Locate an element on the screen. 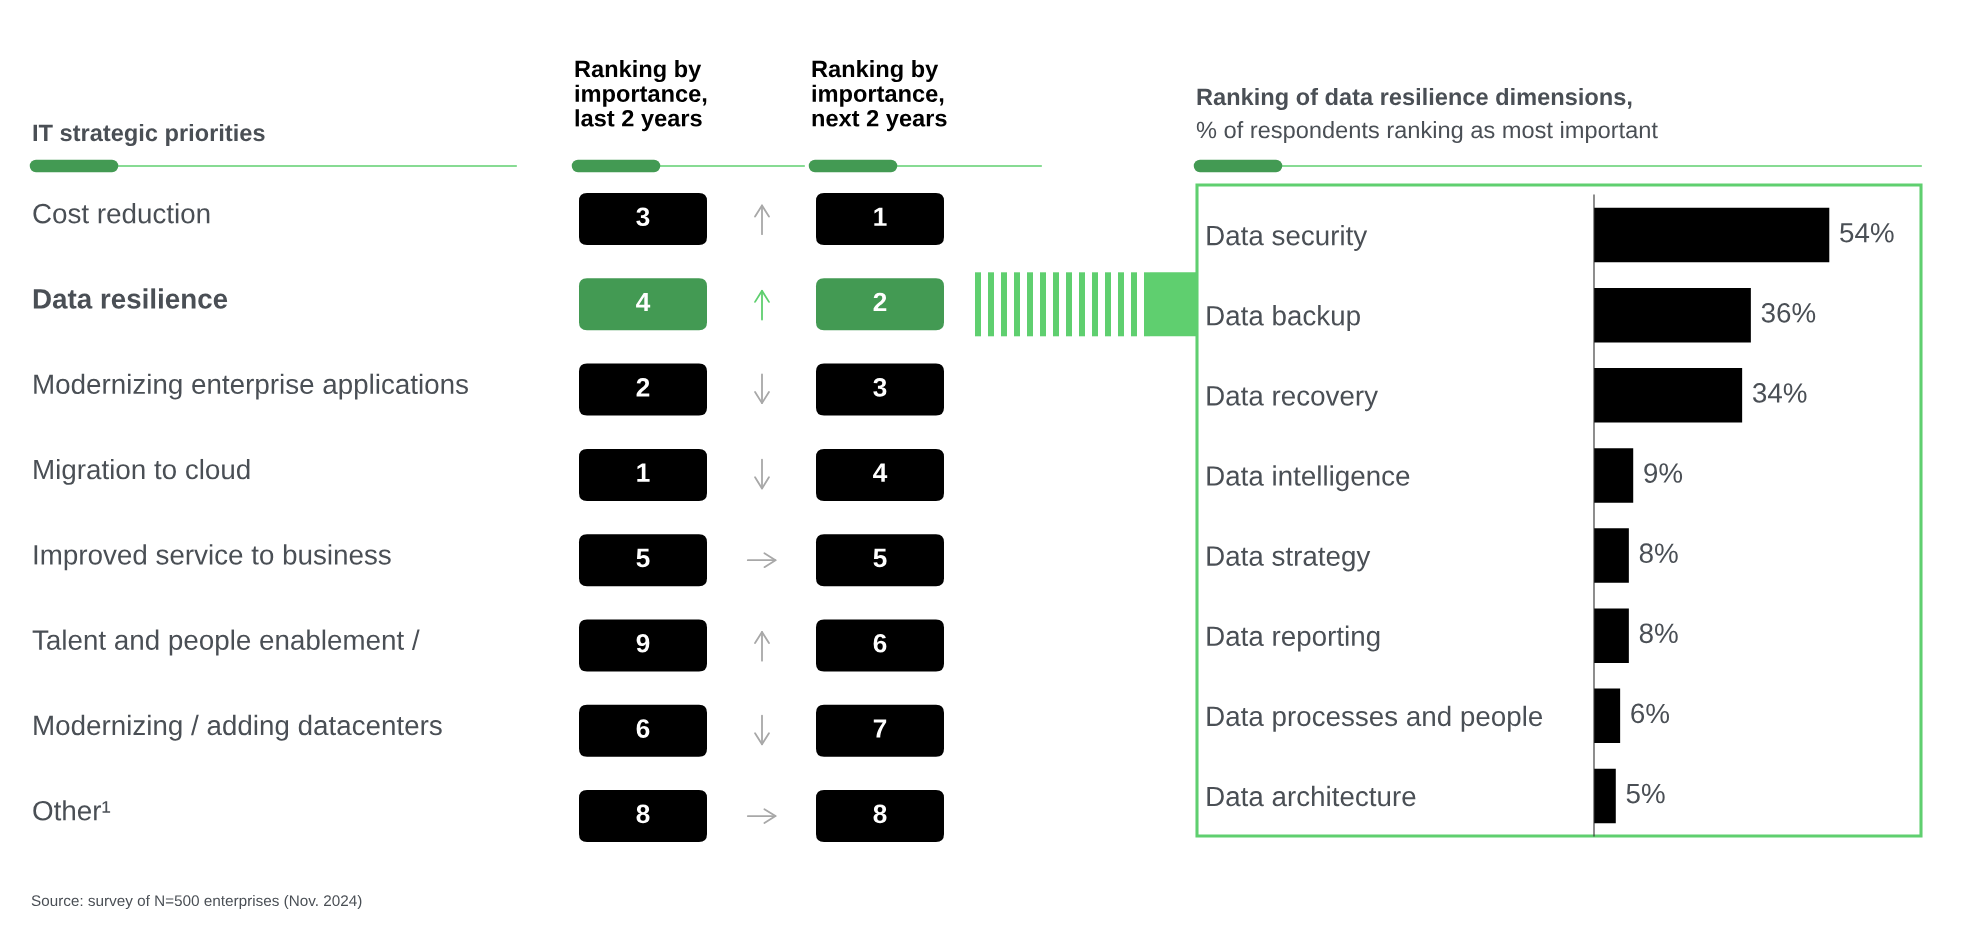 This screenshot has height=934, width=1962. y-tick-label: Data backup is located at coordinates (1283, 318).